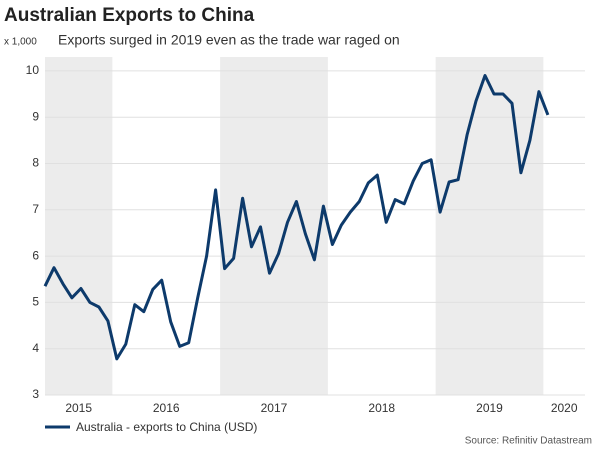 The width and height of the screenshot is (600, 450). What do you see at coordinates (35, 302) in the screenshot?
I see `y-tick-label: 5` at bounding box center [35, 302].